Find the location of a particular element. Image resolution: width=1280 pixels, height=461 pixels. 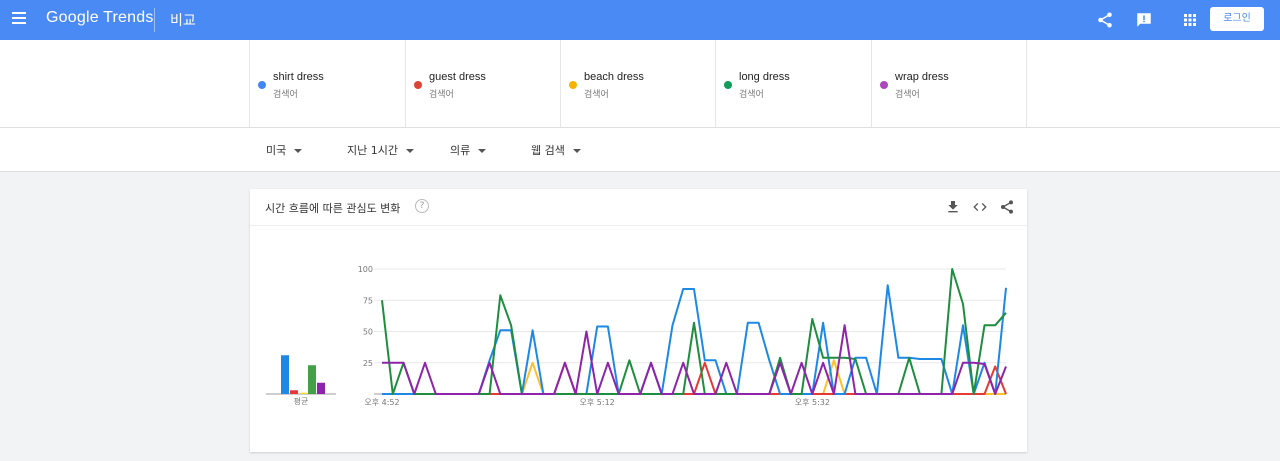

menu-icon is located at coordinates (20, 20).